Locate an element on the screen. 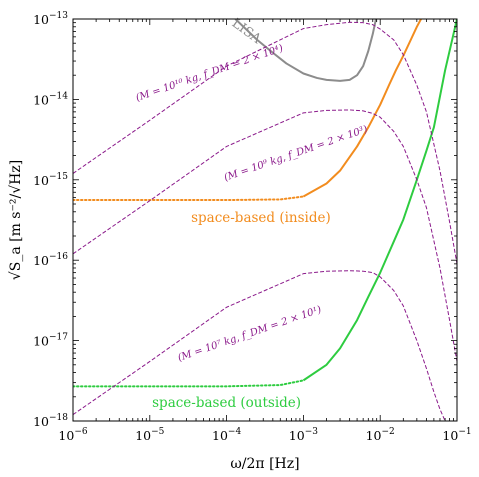 The width and height of the screenshot is (479, 477). y-tick-label-3: 10−15 is located at coordinates (50, 180).